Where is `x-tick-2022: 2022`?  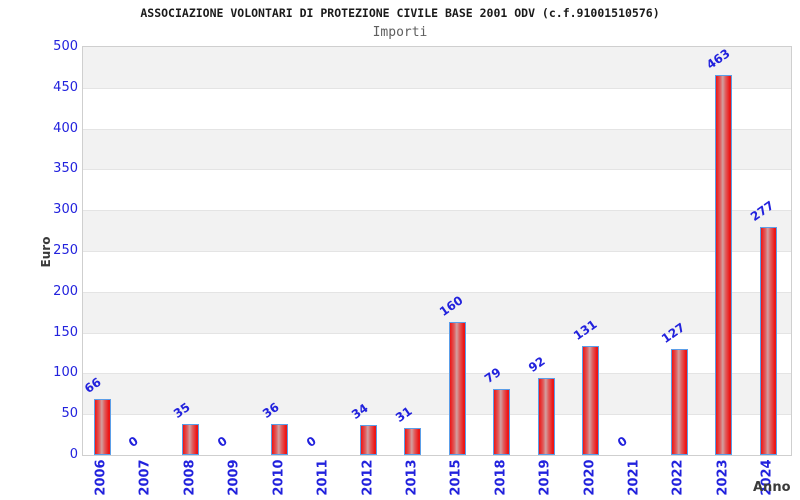 x-tick-2022: 2022 is located at coordinates (678, 477).